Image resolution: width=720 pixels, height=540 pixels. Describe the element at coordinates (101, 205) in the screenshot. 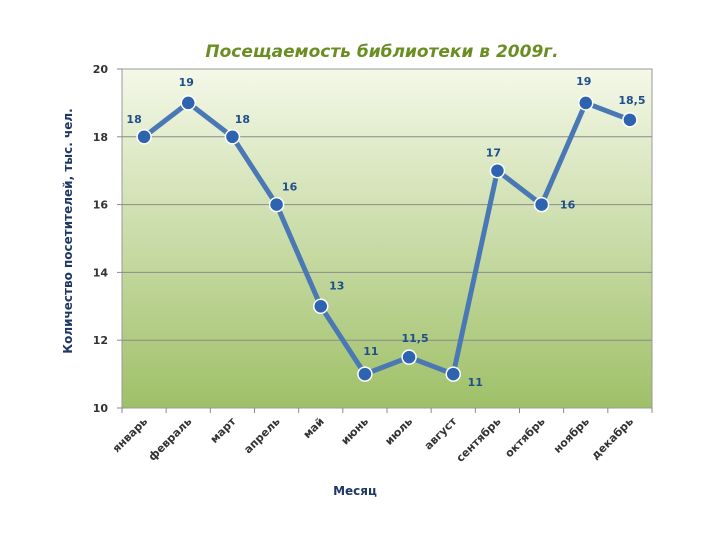

I see `y-tick-label-3: 16` at that location.